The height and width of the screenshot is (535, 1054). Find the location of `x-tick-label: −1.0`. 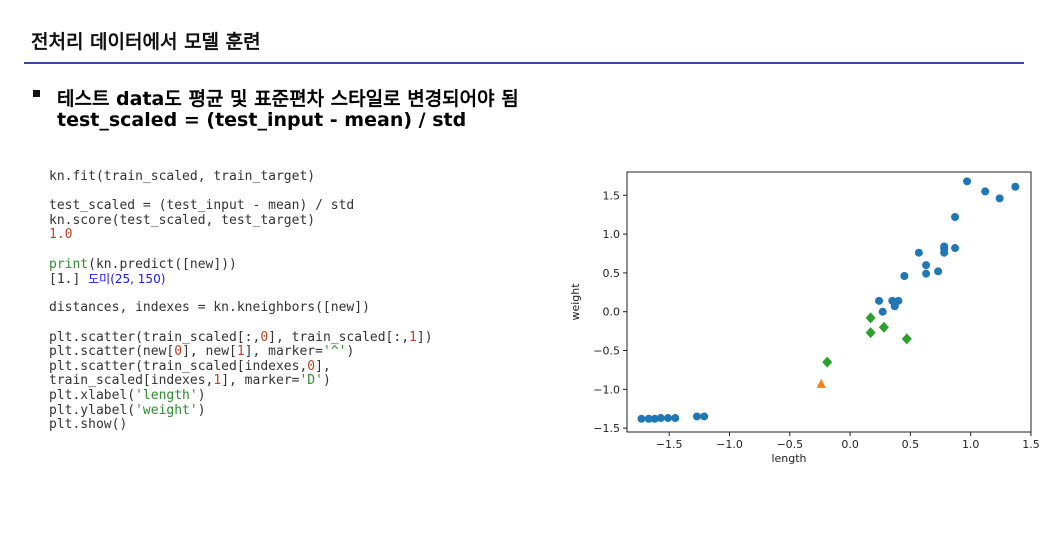

x-tick-label: −1.0 is located at coordinates (729, 444).